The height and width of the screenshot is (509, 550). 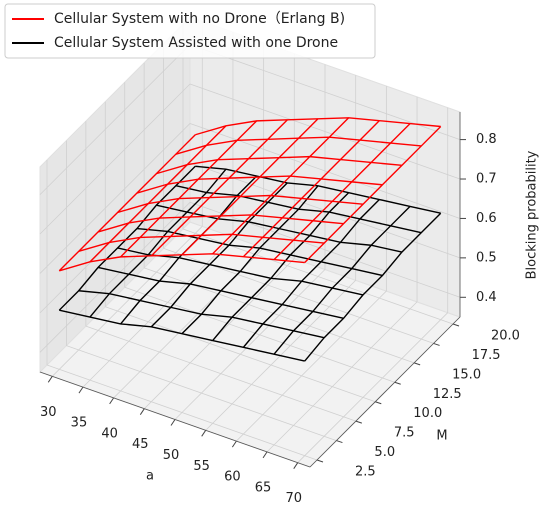 What do you see at coordinates (232, 477) in the screenshot?
I see `x-tick-label: 60` at bounding box center [232, 477].